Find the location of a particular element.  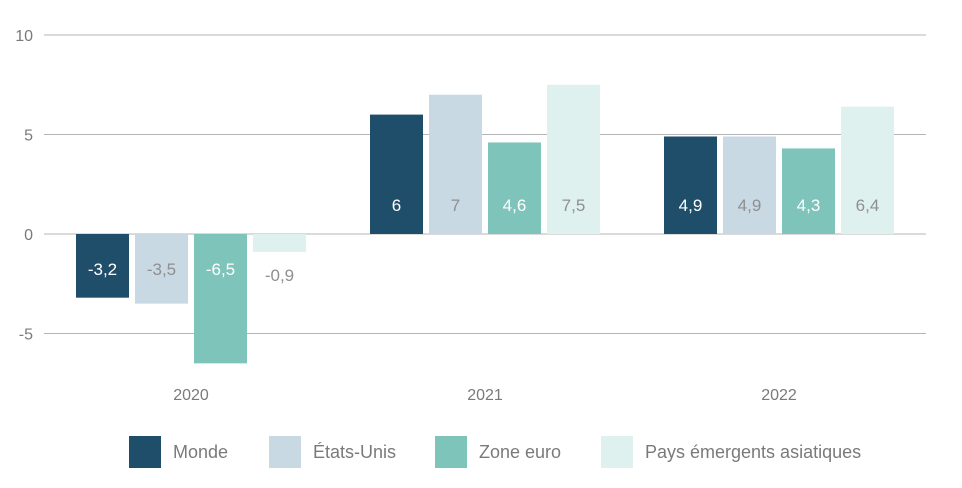

bar-etats-unis-2020 is located at coordinates (161, 269).